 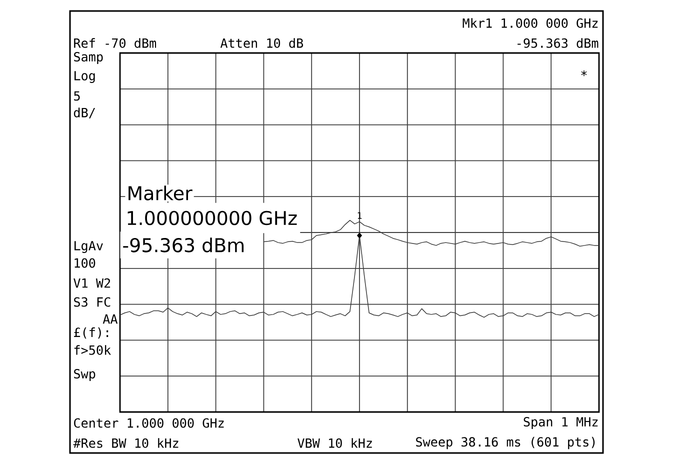 What do you see at coordinates (160, 193) in the screenshot?
I see `text: Marker` at bounding box center [160, 193].